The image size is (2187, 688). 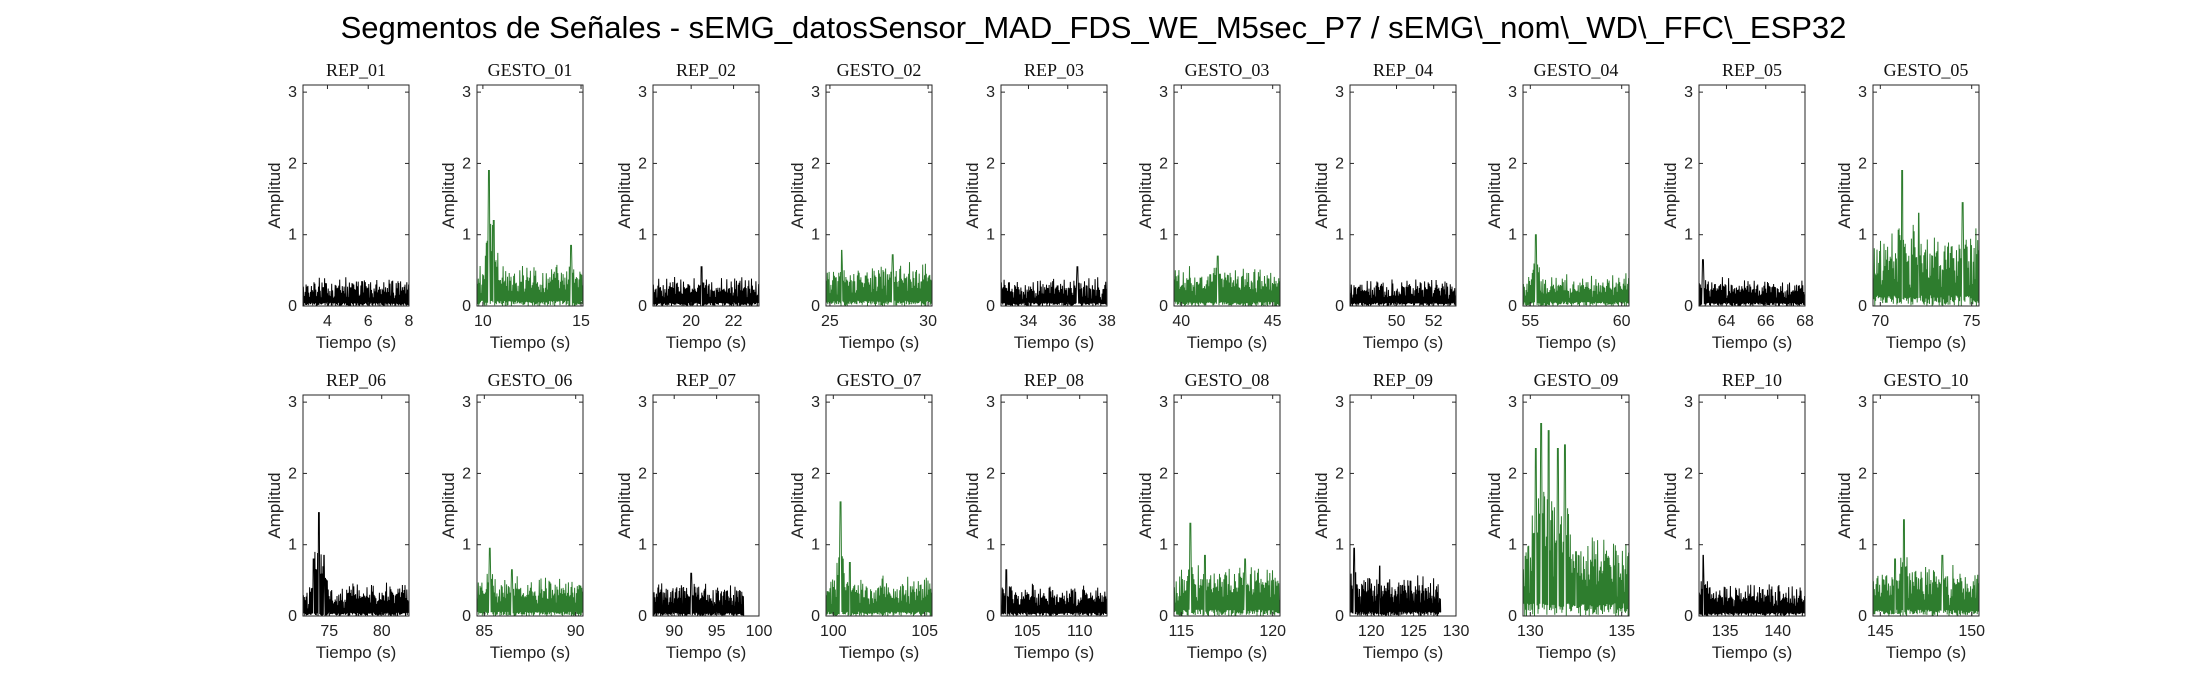 I want to click on x-tick-label: 145, so click(x=1880, y=631).